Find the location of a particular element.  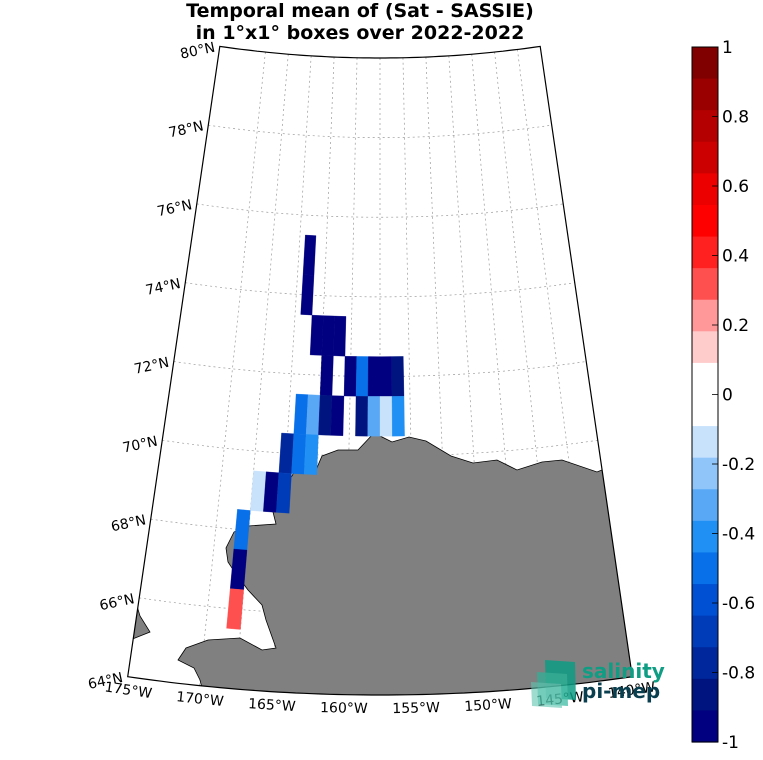

latitude-label: 72°N is located at coordinates (152, 366).